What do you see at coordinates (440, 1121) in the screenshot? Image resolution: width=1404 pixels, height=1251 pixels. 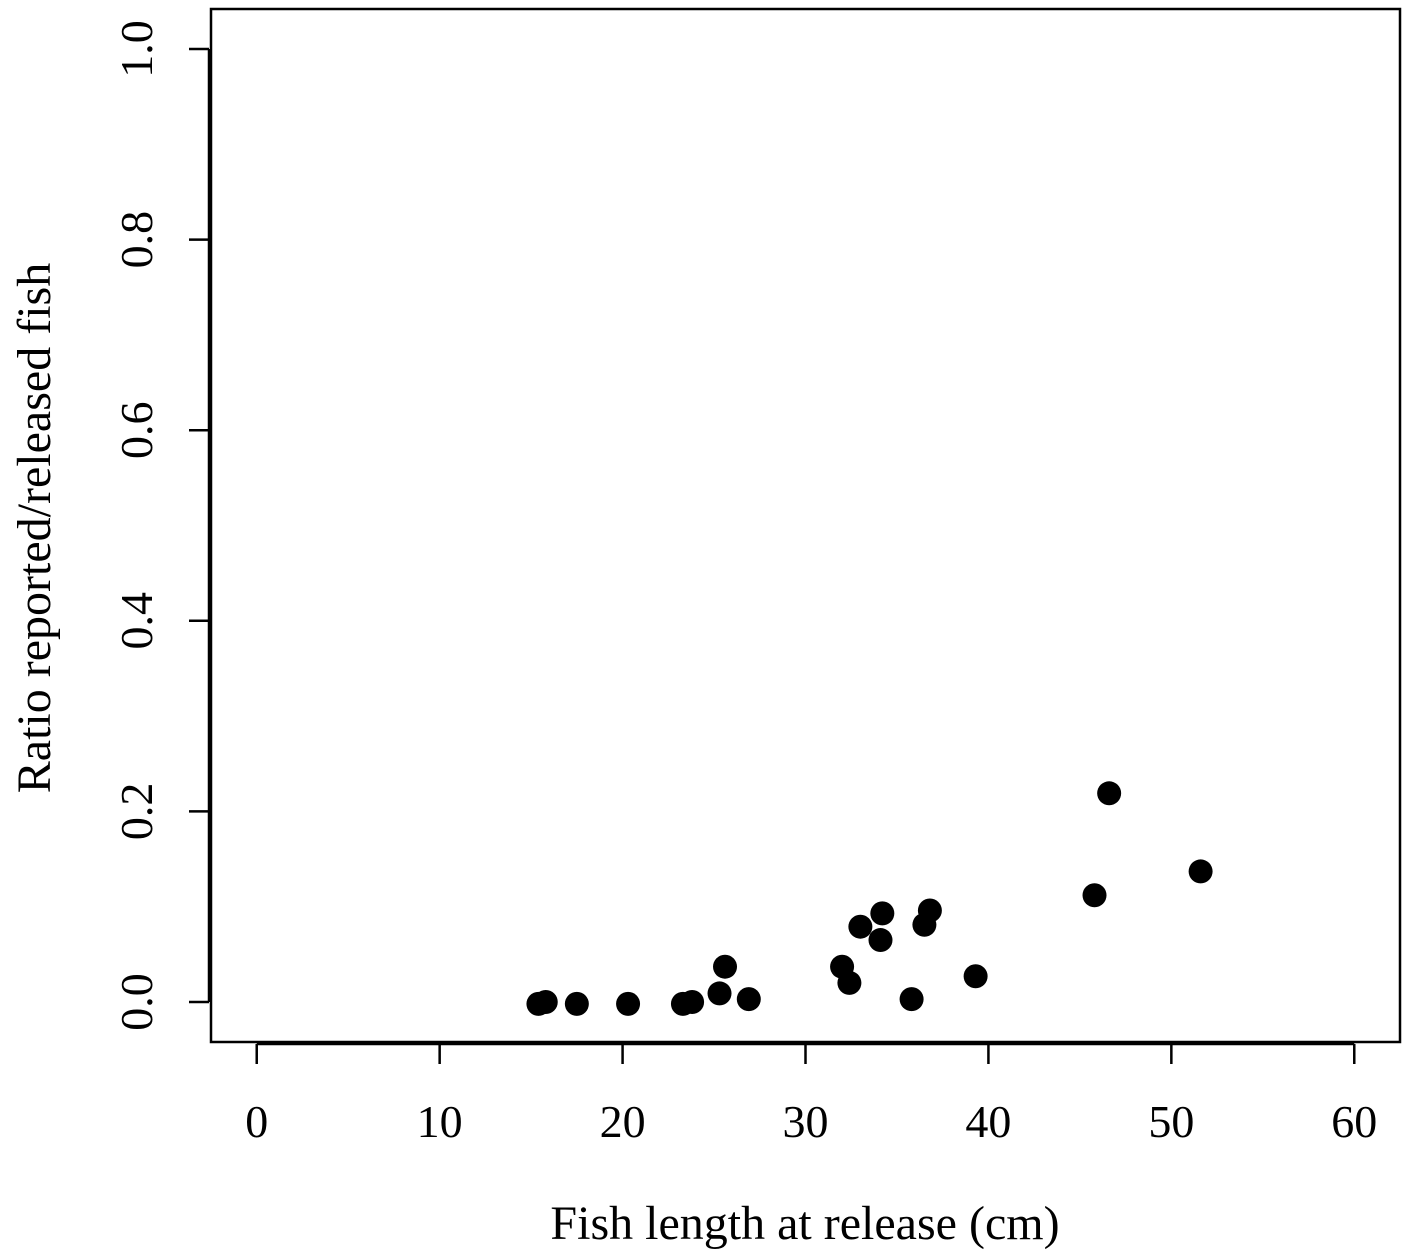 I see `x-tick-label: 10` at bounding box center [440, 1121].